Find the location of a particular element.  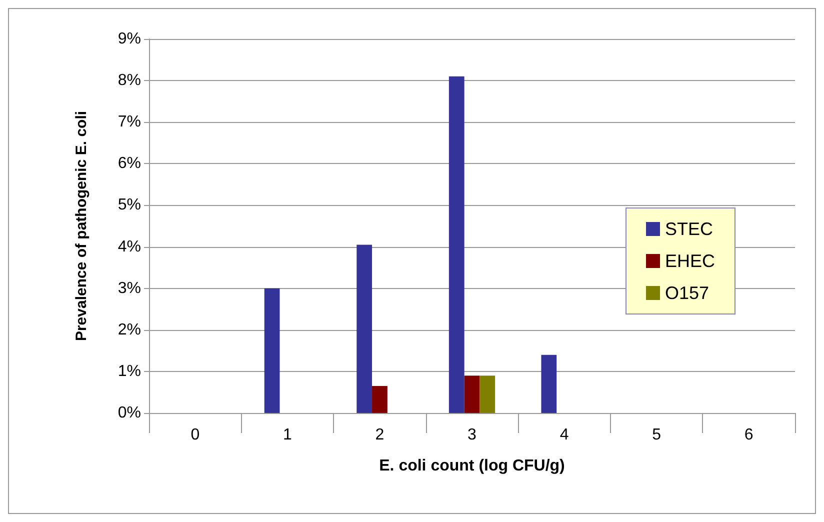

y-tick-label: 2% is located at coordinates (129, 329).